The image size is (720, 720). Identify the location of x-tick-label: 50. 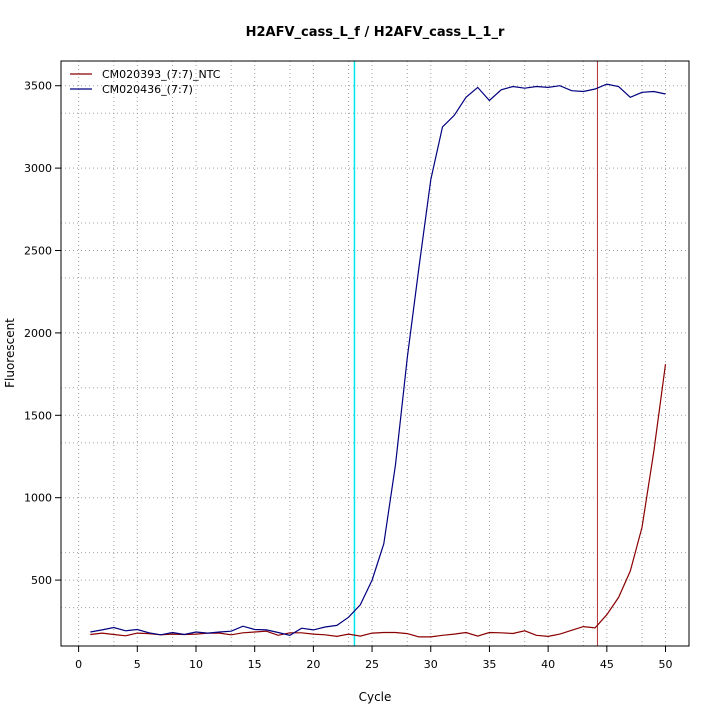
(666, 664).